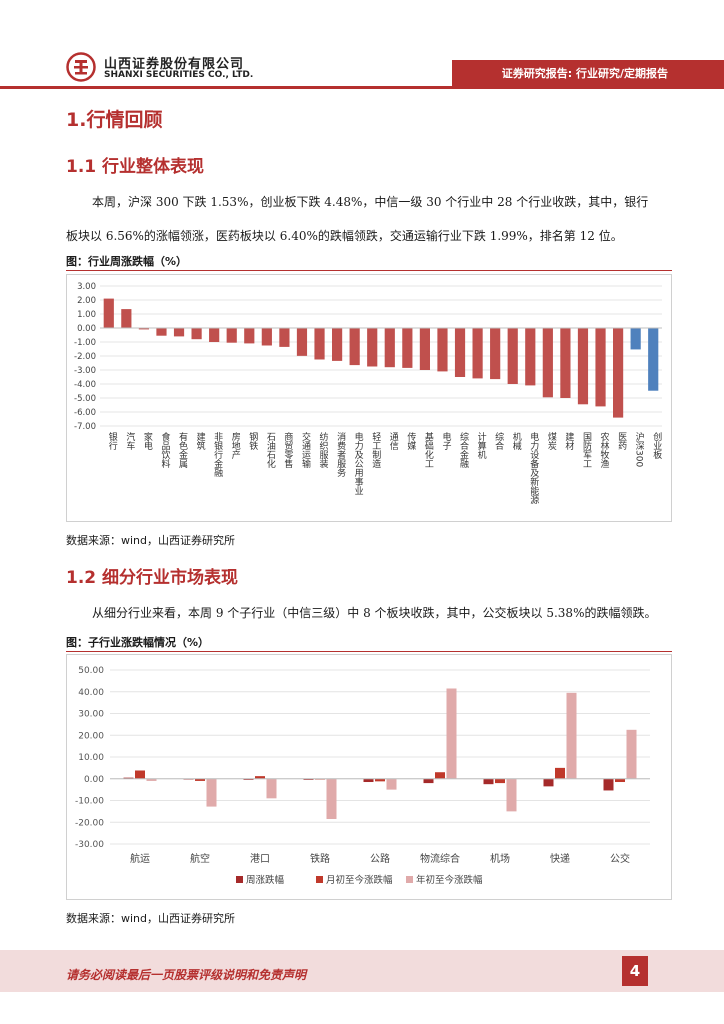  I want to click on x-tick-label: 家电, so click(147, 440).